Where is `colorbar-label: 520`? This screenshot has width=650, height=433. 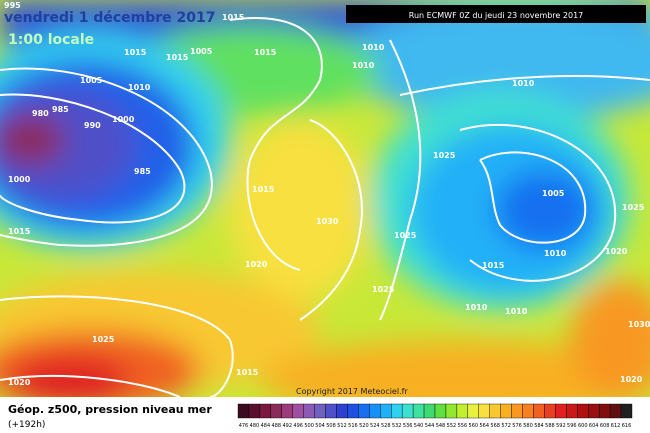
colorbar-label: 520 is located at coordinates (364, 426).